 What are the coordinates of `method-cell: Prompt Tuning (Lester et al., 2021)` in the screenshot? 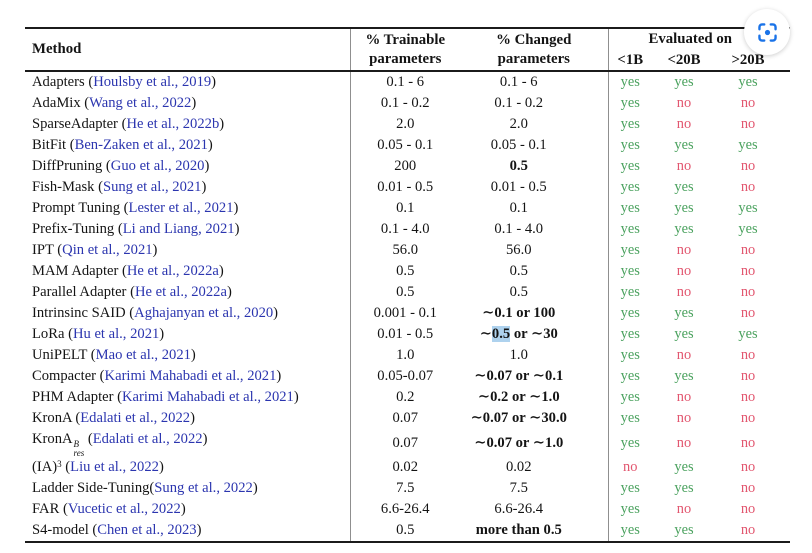 It's located at (135, 208).